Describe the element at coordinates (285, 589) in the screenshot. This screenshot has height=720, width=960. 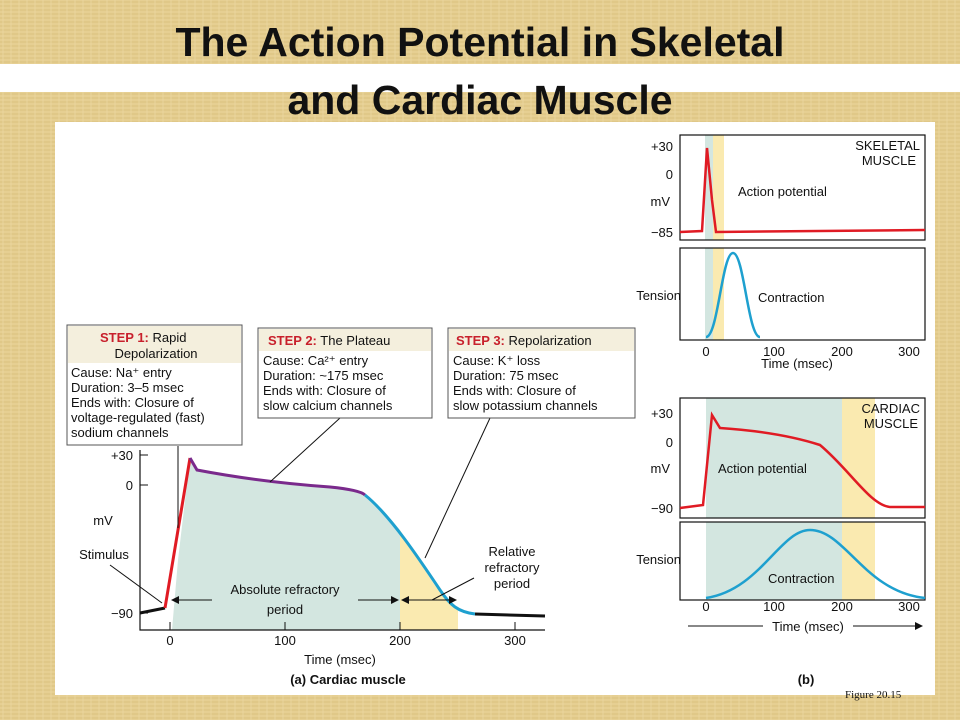
I see `absolute-label: Absolute refractory` at that location.